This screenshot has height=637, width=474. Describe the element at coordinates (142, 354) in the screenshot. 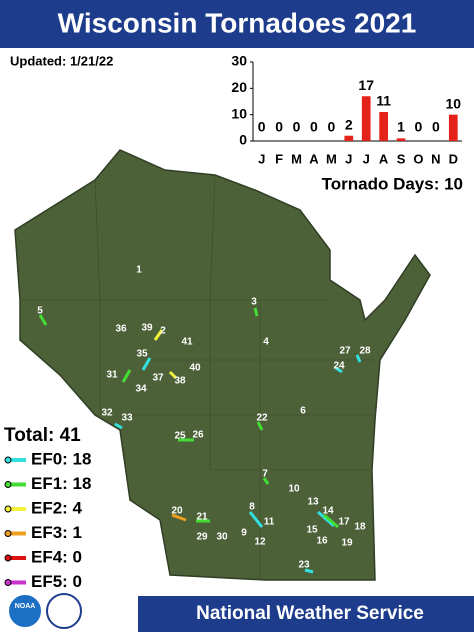

I see `tornado-label: 35` at that location.